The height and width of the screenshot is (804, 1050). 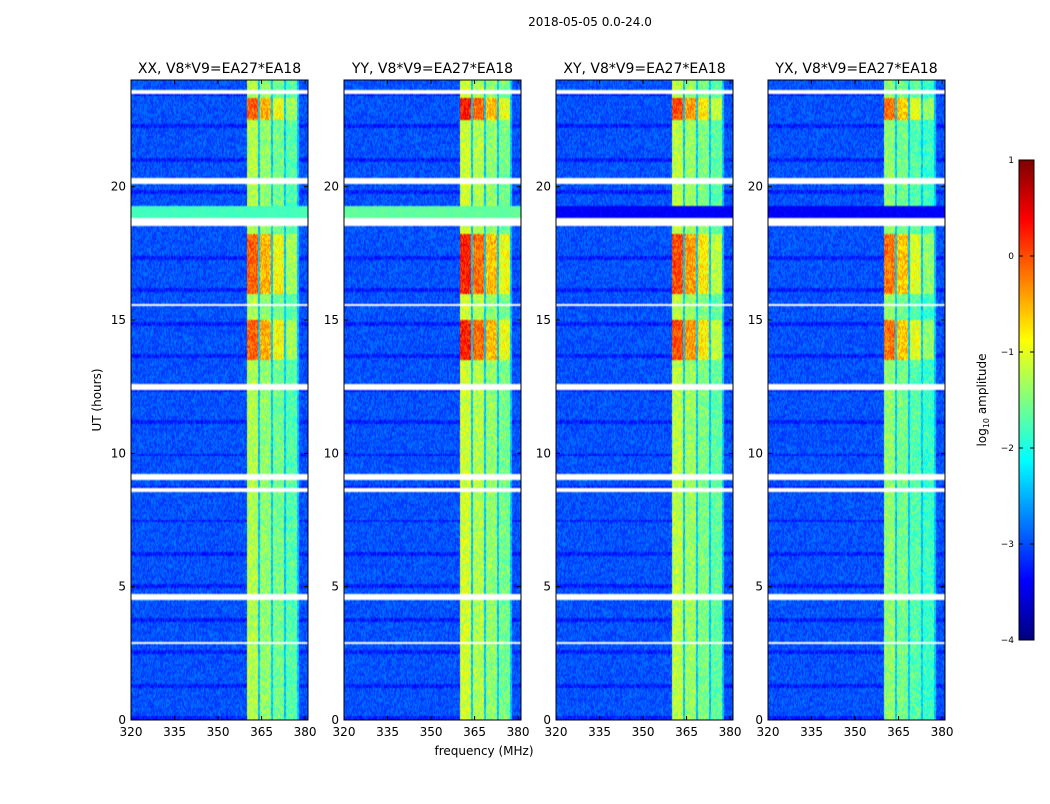 I want to click on colorbar-tick-label: −3, so click(x=1007, y=545).